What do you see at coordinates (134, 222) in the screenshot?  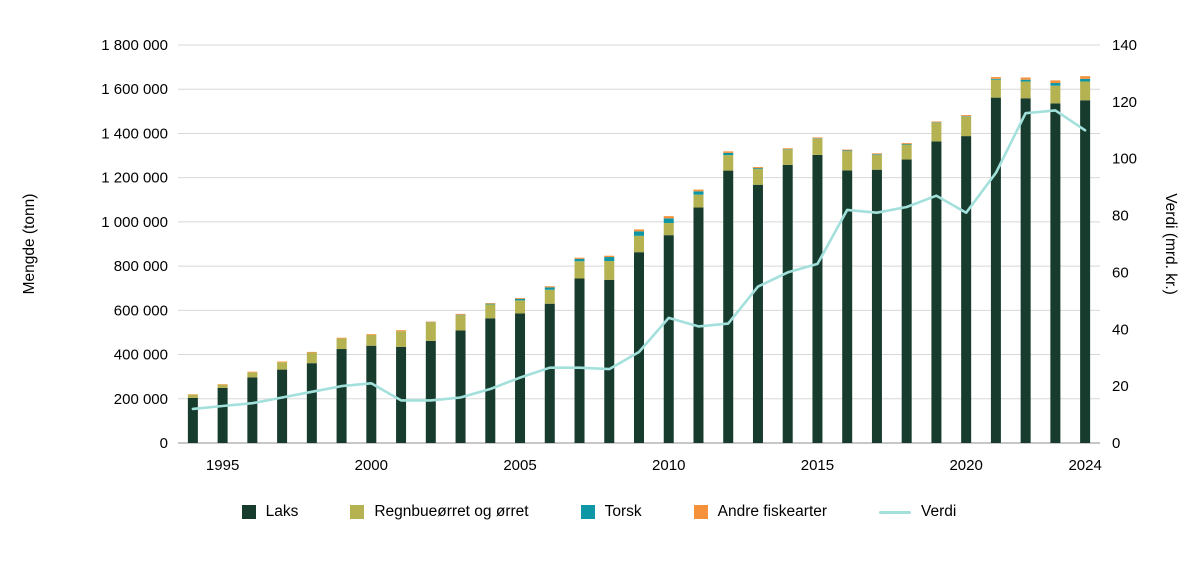 I see `left-axis-tick-label: 1 000 000` at bounding box center [134, 222].